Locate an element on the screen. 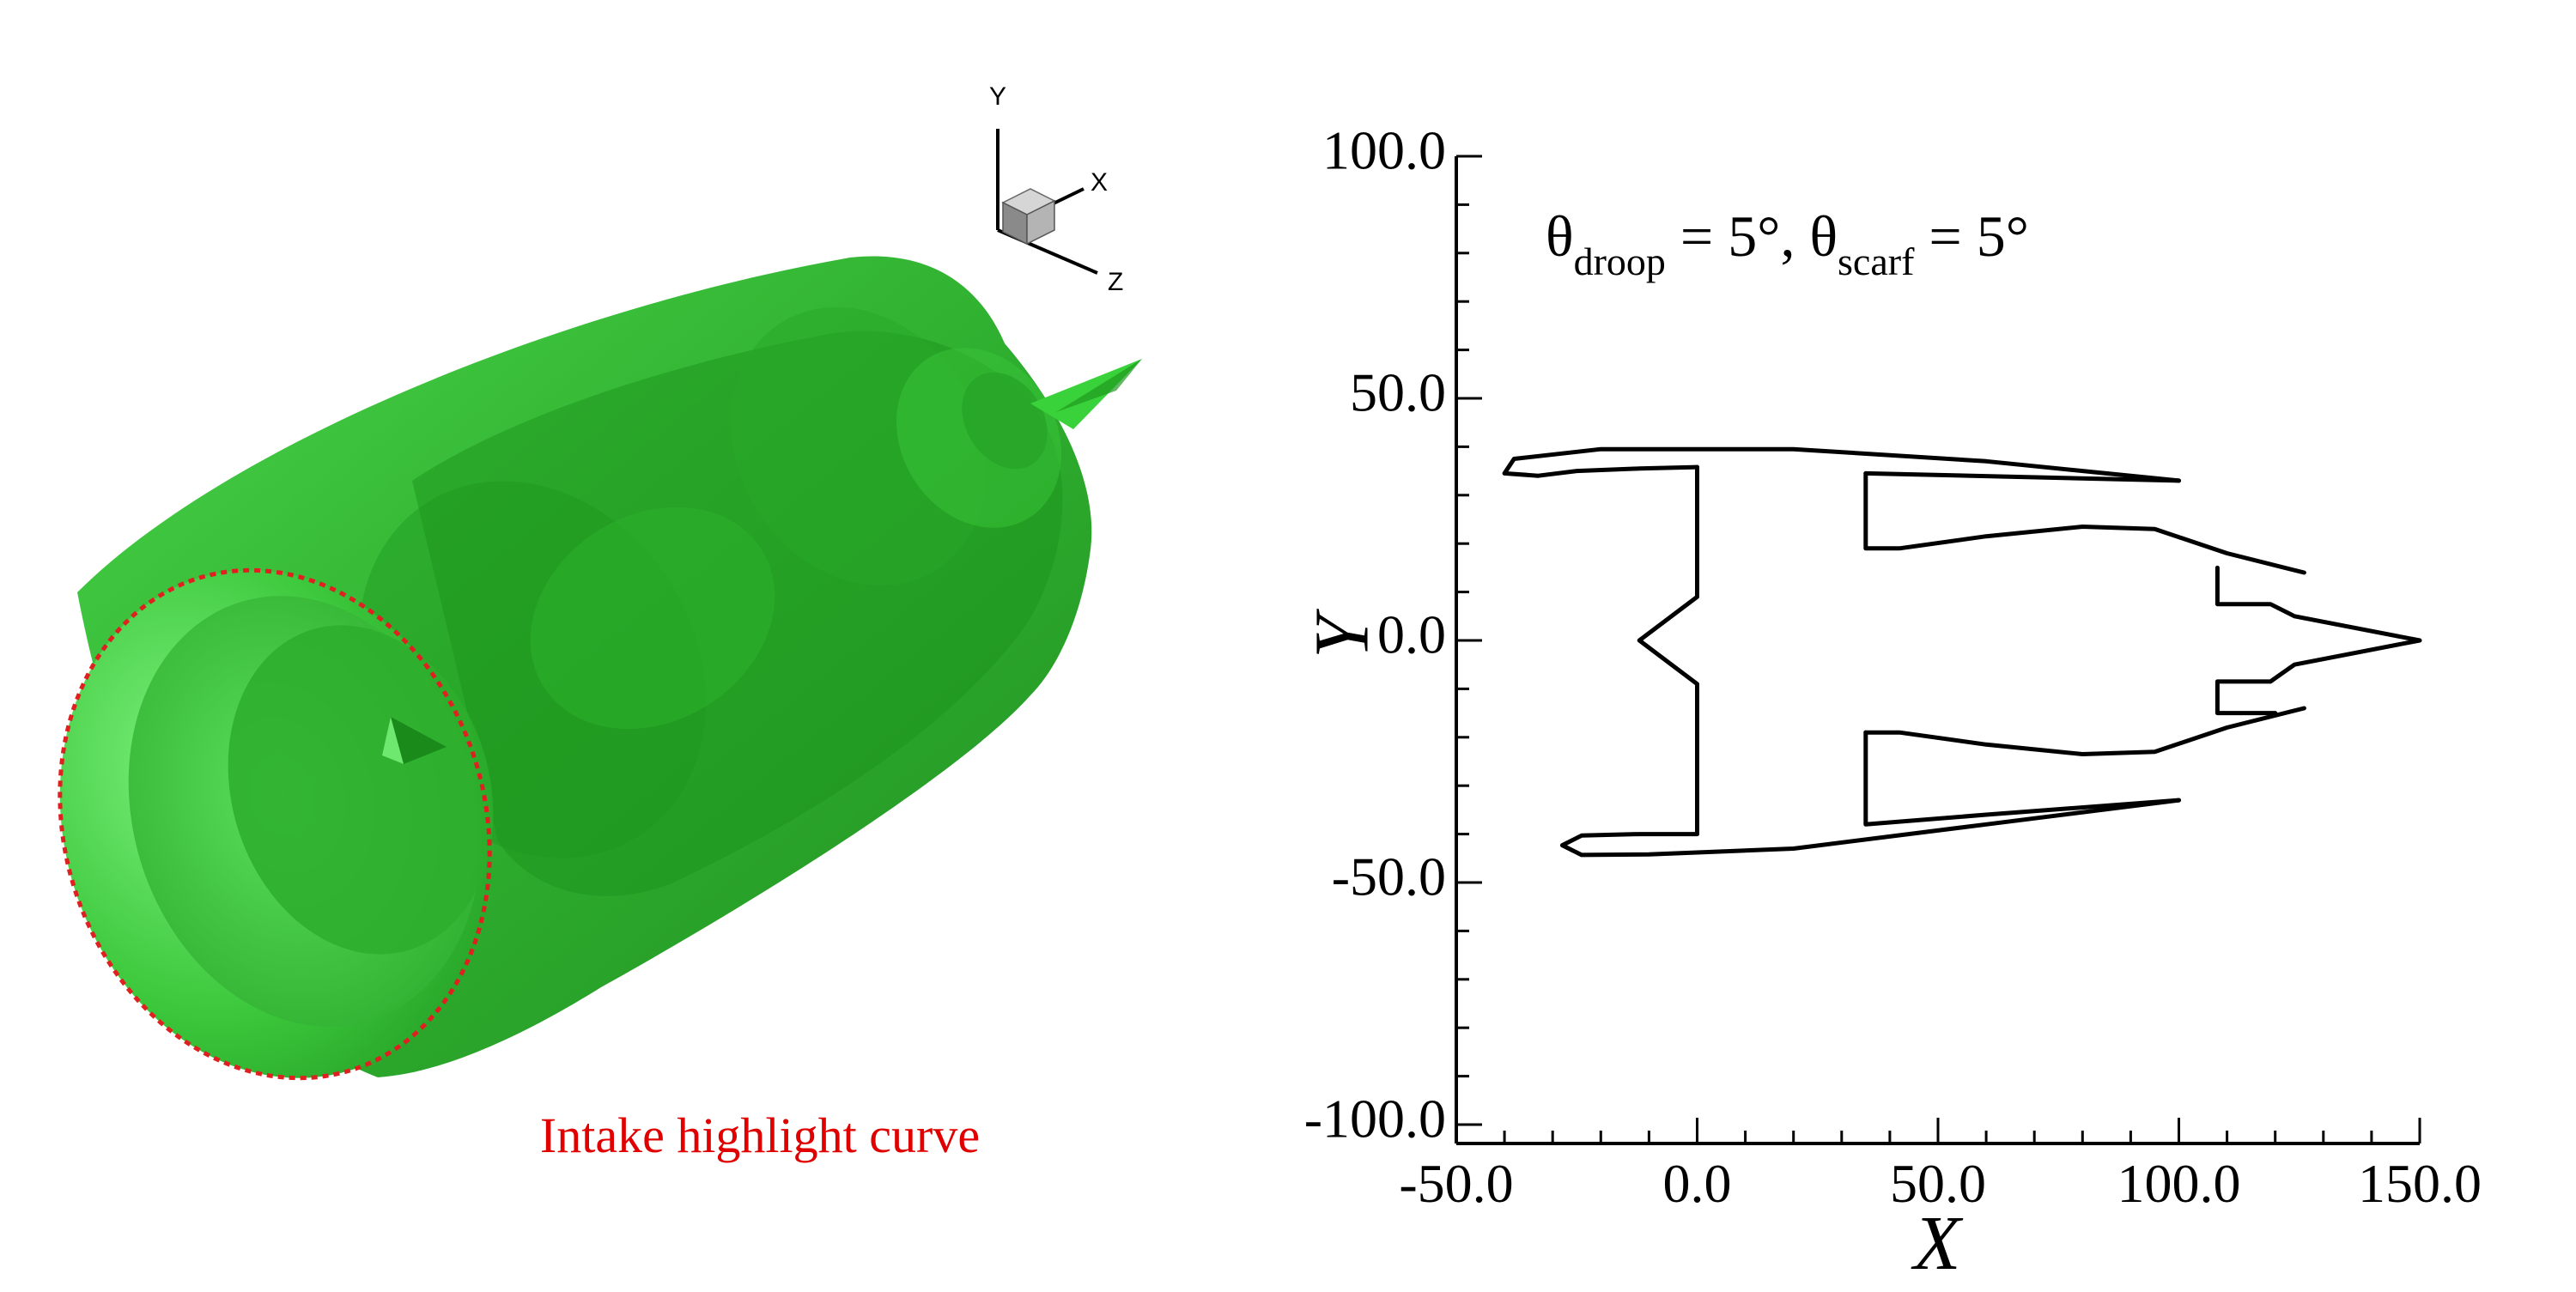 The image size is (2576, 1292). y-axis-title: Y is located at coordinates (1342, 633).